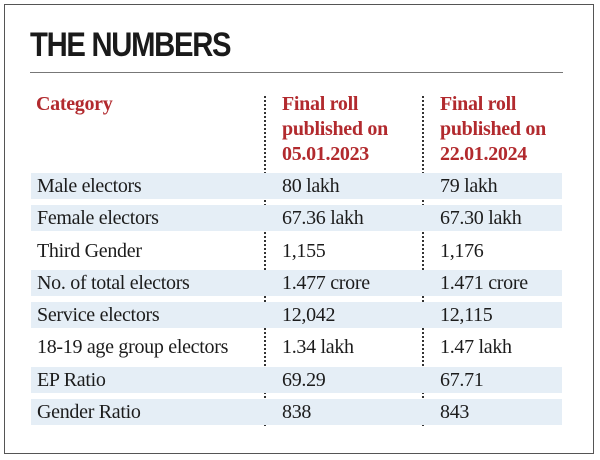  What do you see at coordinates (466, 315) in the screenshot?
I see `row-value-2024: 12,115` at bounding box center [466, 315].